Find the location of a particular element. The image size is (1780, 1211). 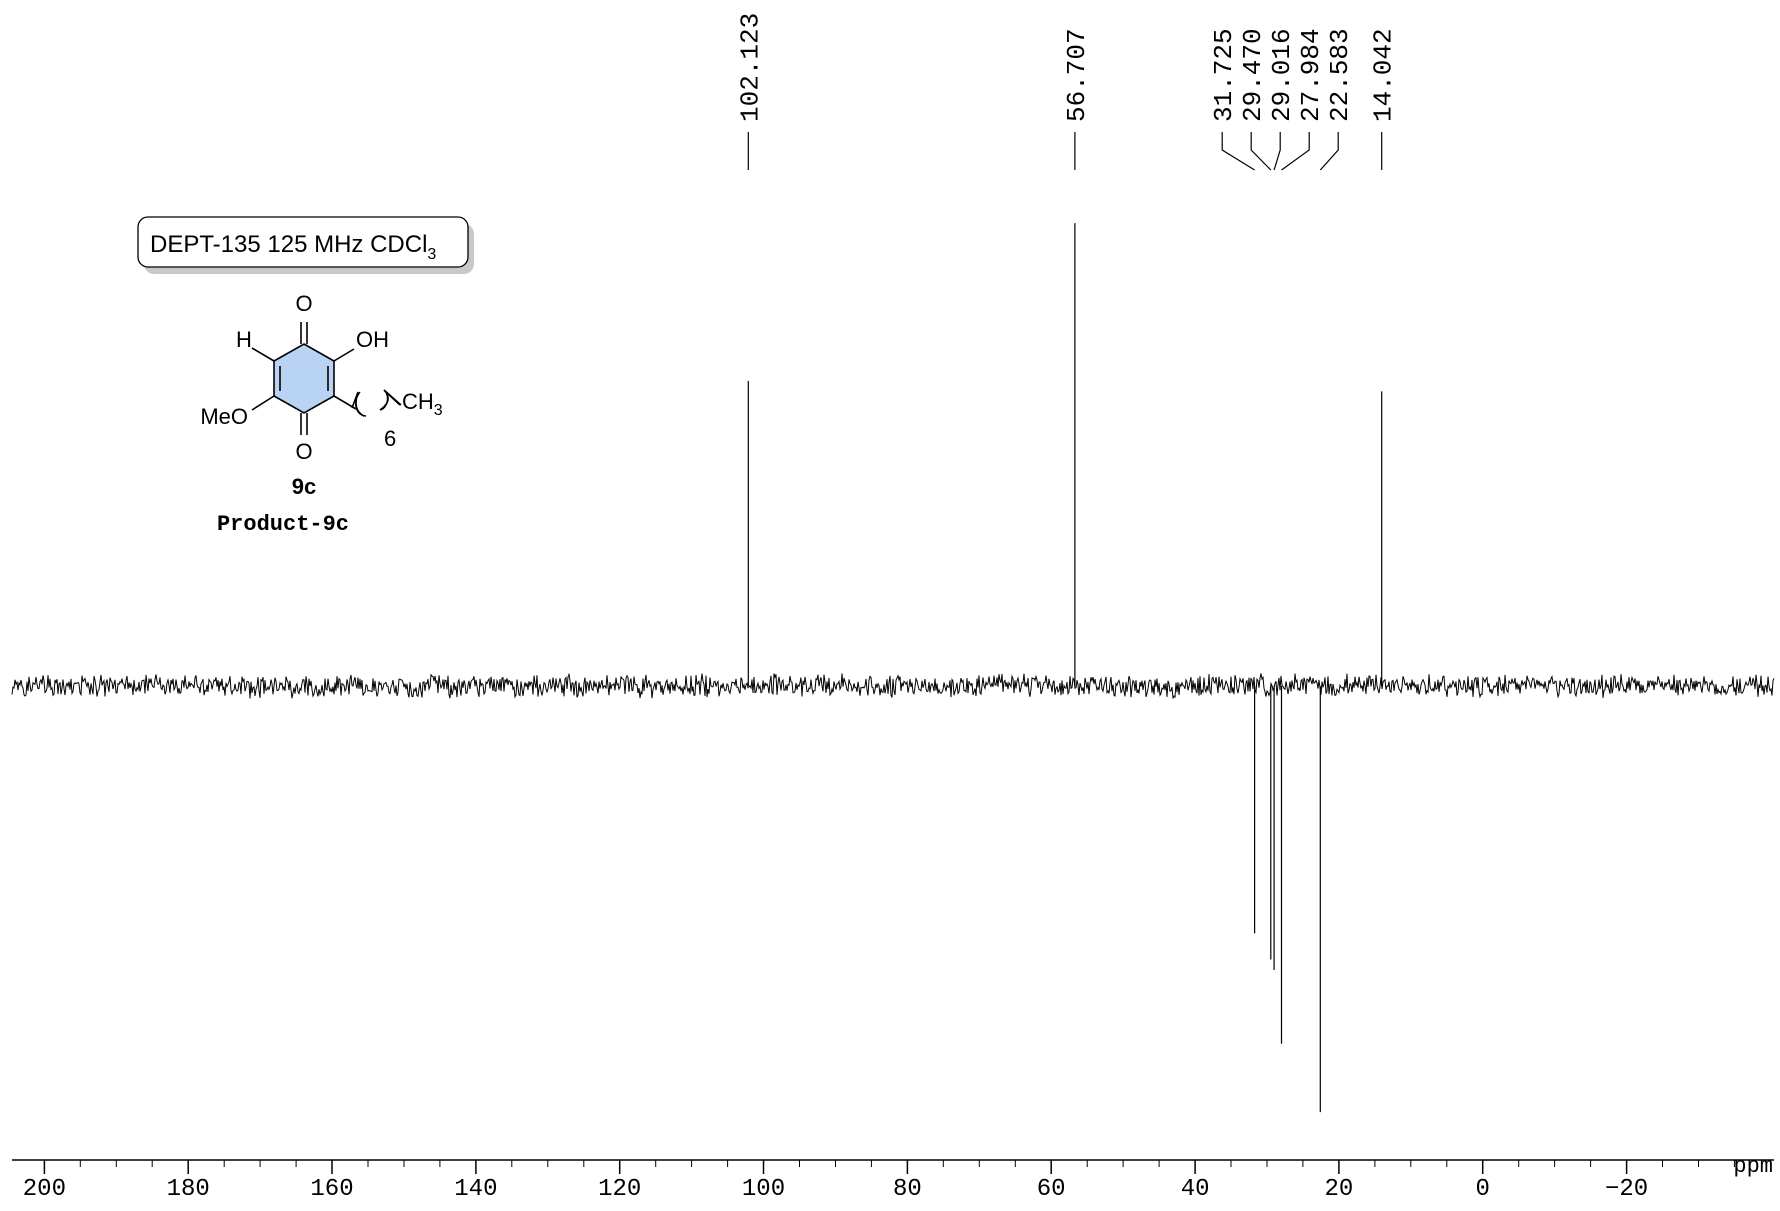

peak-label-1: 56.707 is located at coordinates (1077, 75).